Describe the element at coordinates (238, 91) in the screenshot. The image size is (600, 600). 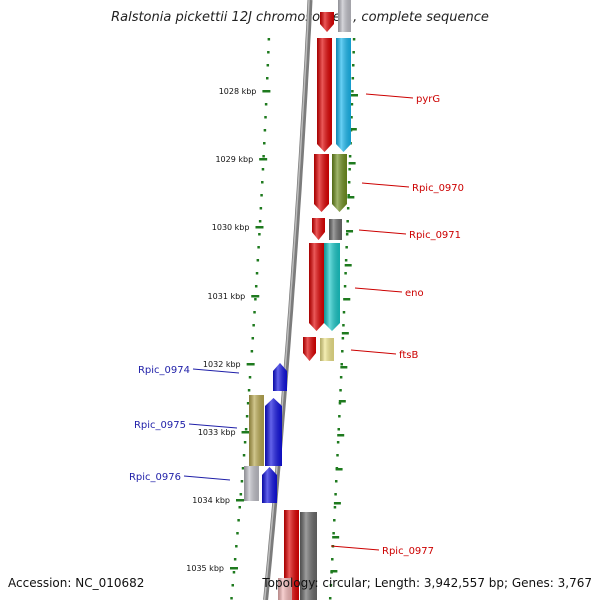
I see `scale-label: 1028 kbp` at that location.